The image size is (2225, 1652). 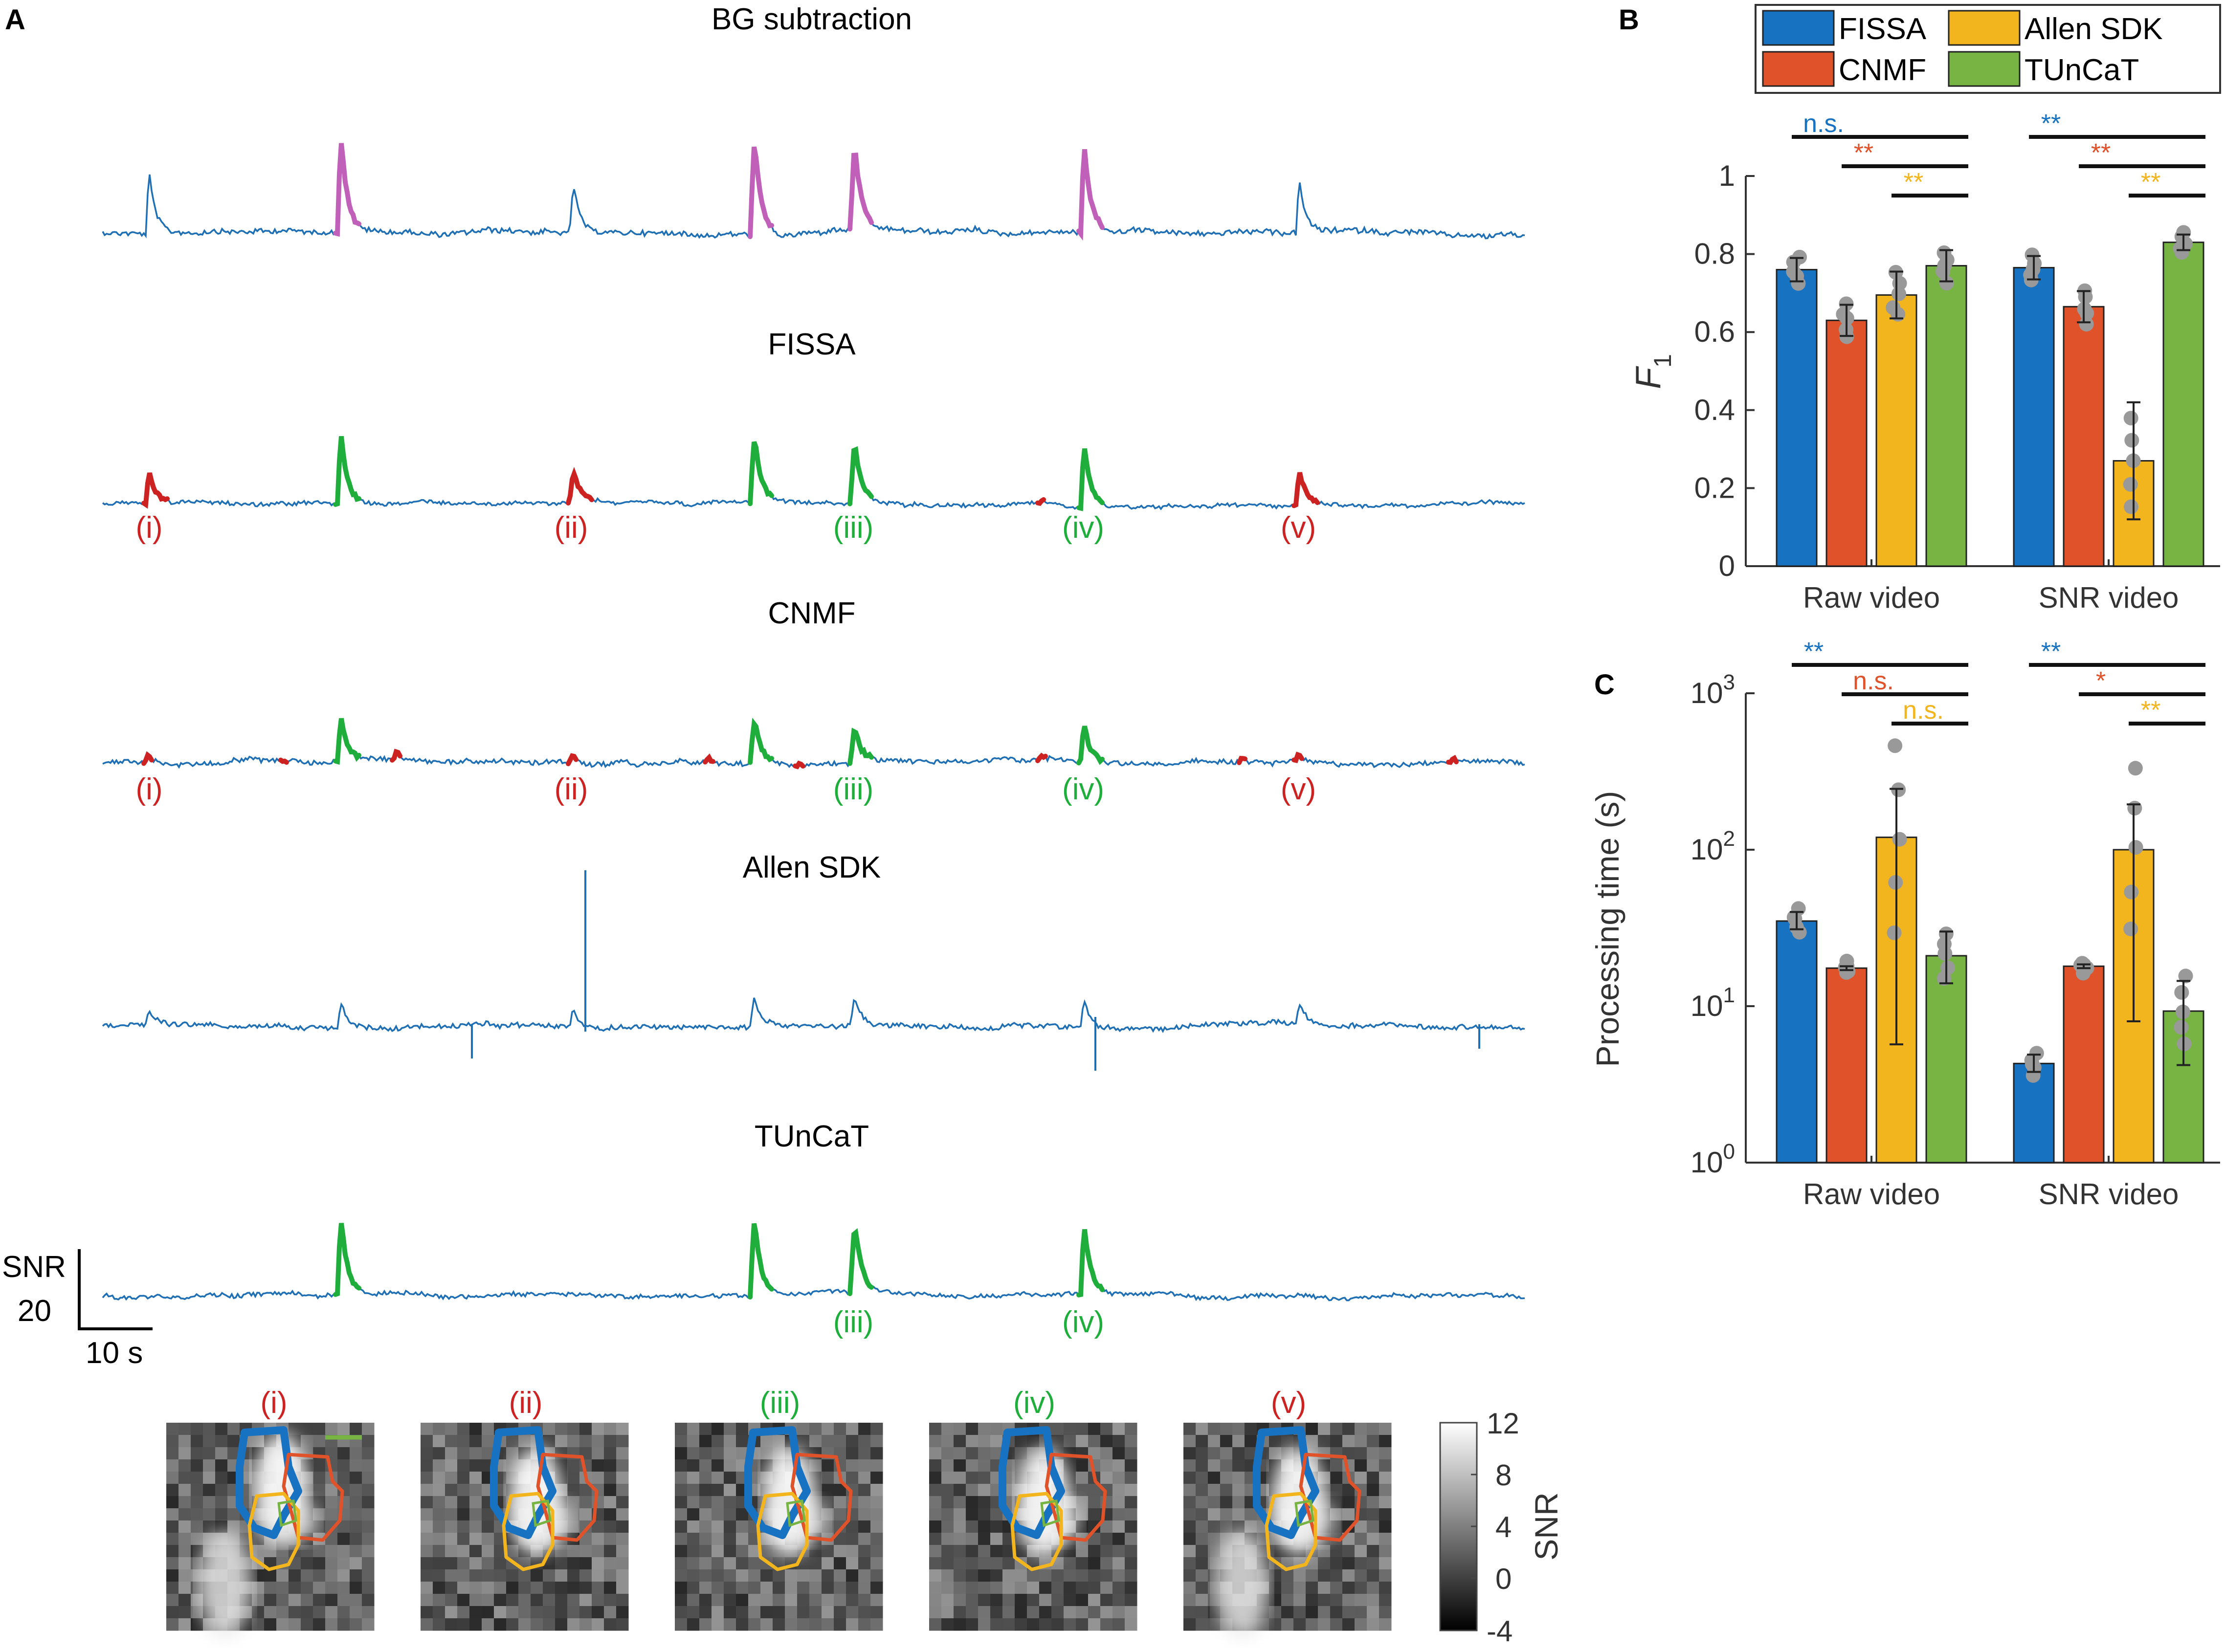 What do you see at coordinates (1629, 20) in the screenshot?
I see `panel-b-label: B` at bounding box center [1629, 20].